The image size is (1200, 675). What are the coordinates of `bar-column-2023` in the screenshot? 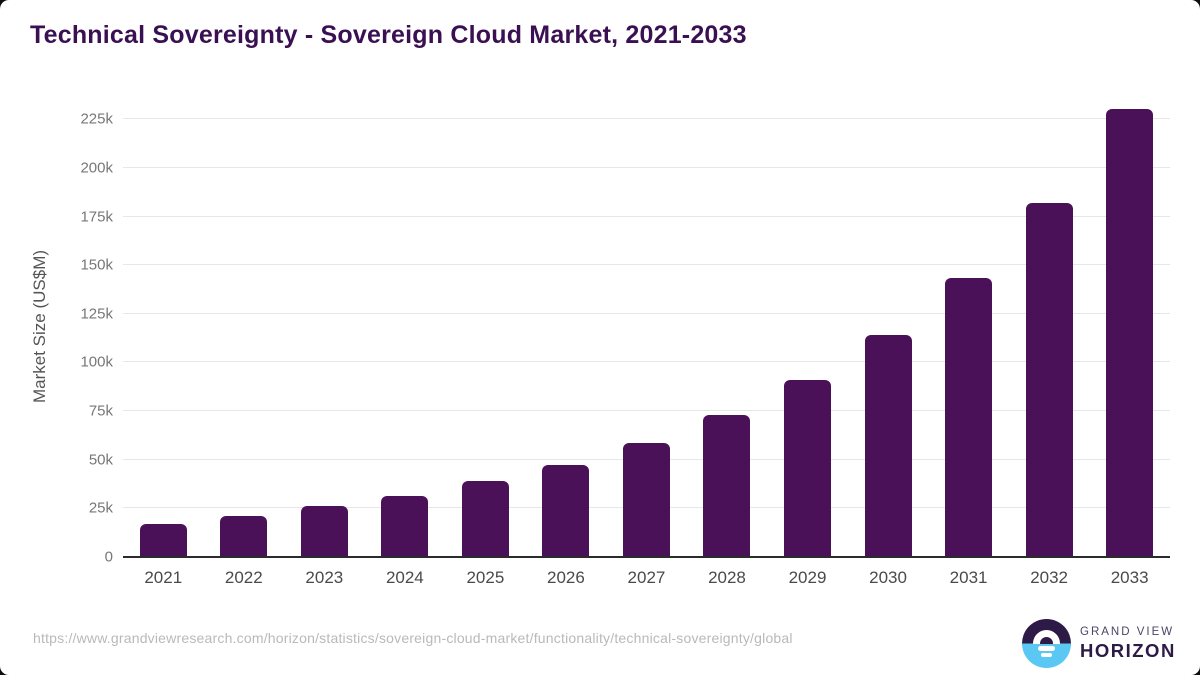 It's located at (324, 326).